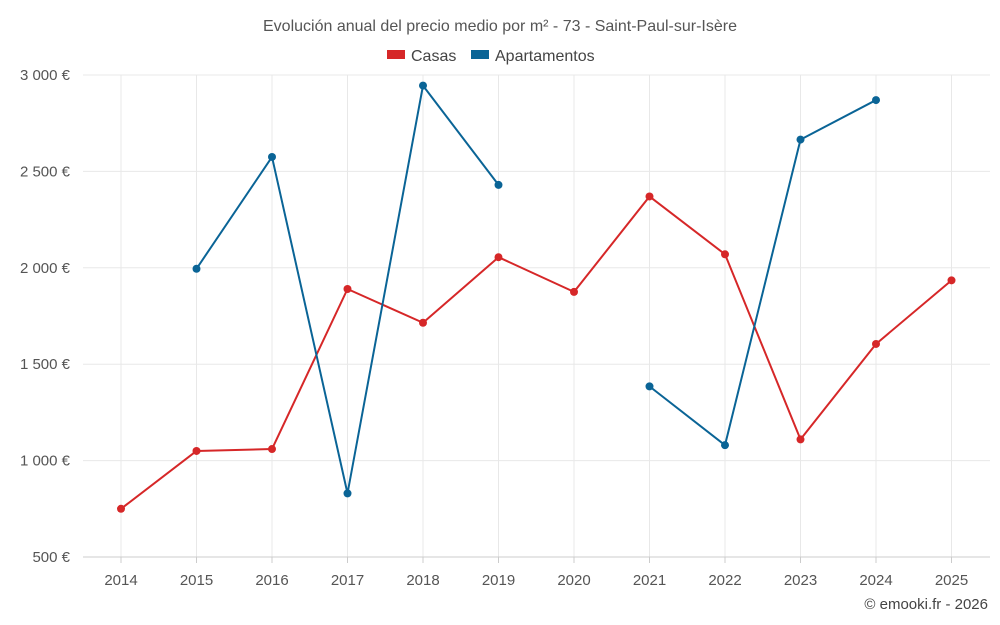 This screenshot has width=1000, height=625. I want to click on x-tick-label: 2015, so click(196, 580).